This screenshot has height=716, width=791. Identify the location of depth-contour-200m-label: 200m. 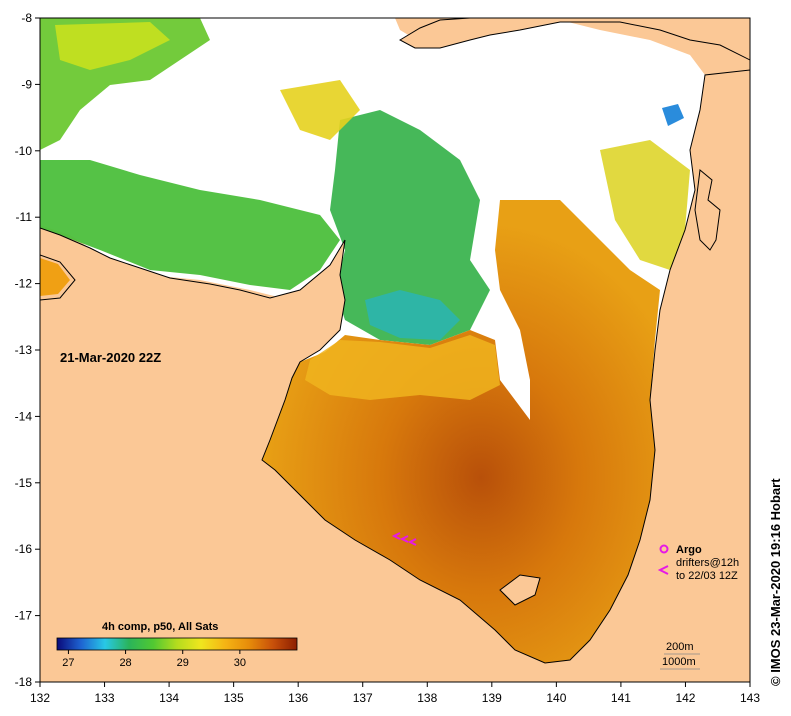
(680, 647).